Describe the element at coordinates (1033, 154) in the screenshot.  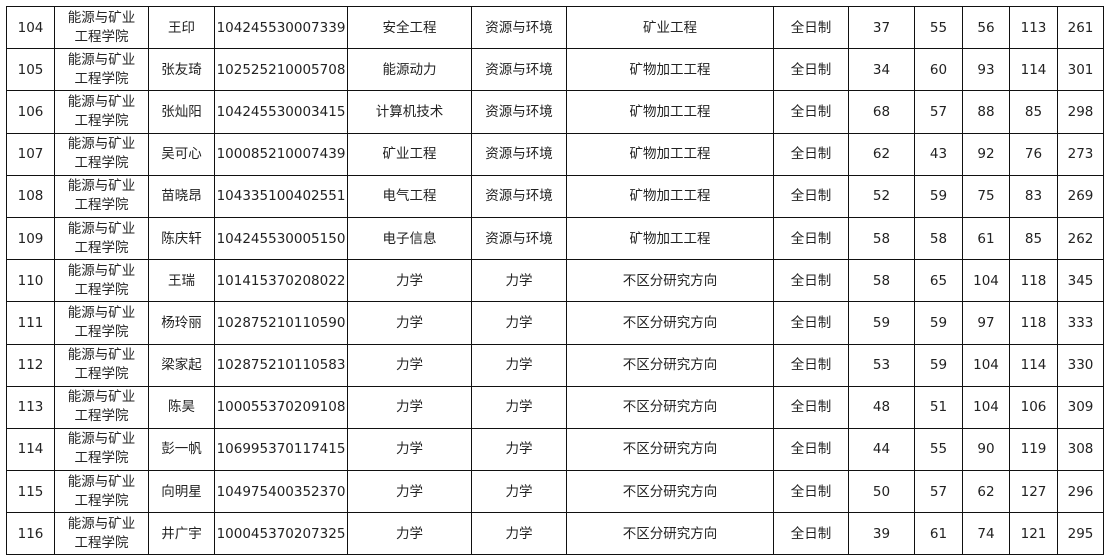
I see `score-subject-2: 76` at that location.